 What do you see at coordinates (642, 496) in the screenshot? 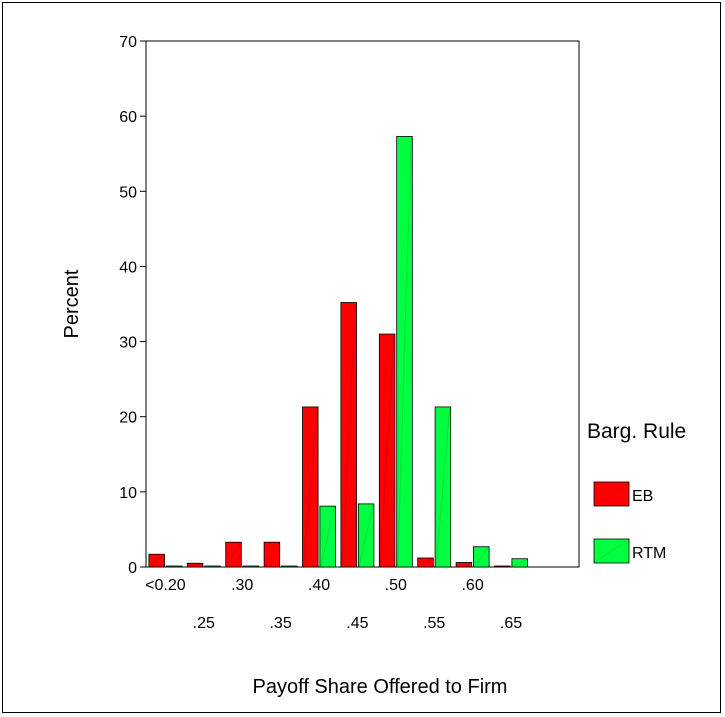
I see `legend-label: EB` at bounding box center [642, 496].